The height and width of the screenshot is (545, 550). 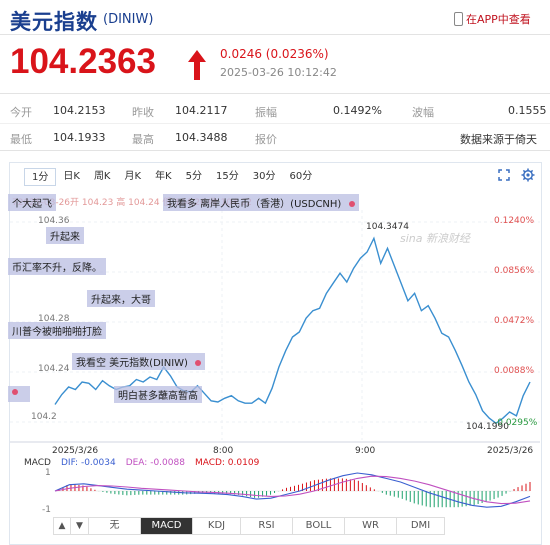 What do you see at coordinates (423, 112) in the screenshot?
I see `stat-label-range: 波幅` at bounding box center [423, 112].